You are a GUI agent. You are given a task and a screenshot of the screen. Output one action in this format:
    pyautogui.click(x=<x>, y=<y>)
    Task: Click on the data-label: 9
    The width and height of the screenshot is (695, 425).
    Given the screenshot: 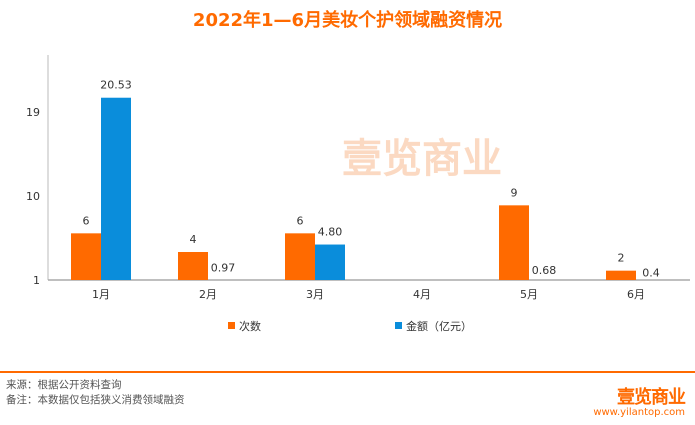 What is the action you would take?
    pyautogui.click(x=514, y=192)
    